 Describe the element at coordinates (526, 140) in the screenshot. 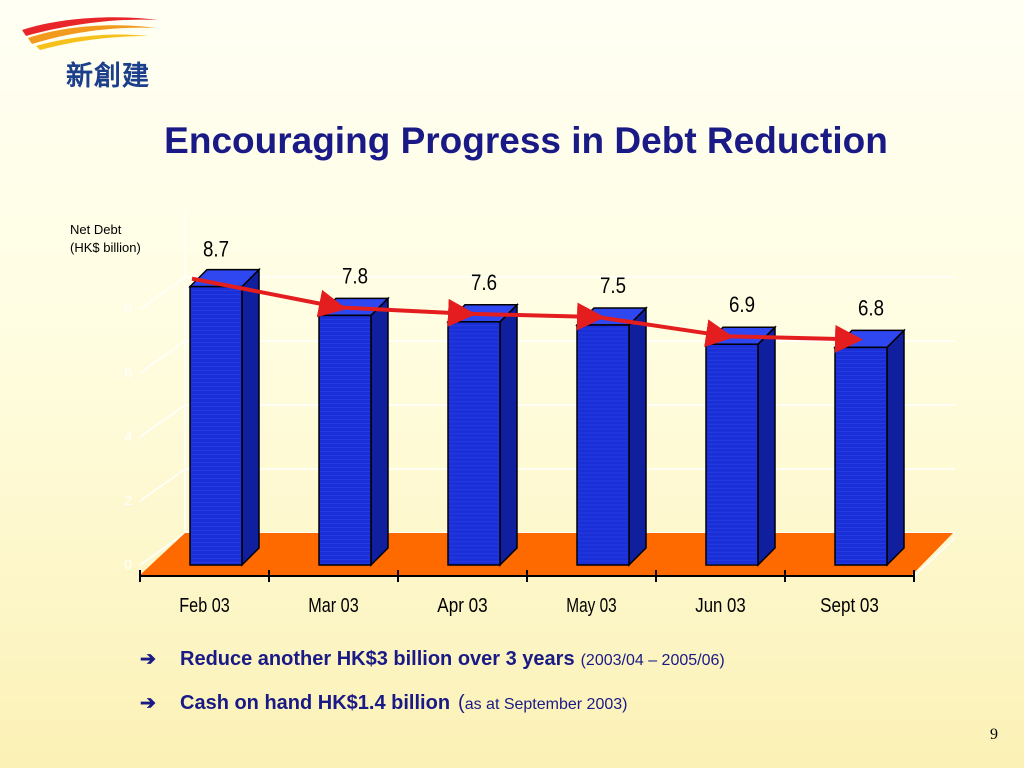

I see `slide-title: Encouraging Progress in Debt Reduction` at that location.